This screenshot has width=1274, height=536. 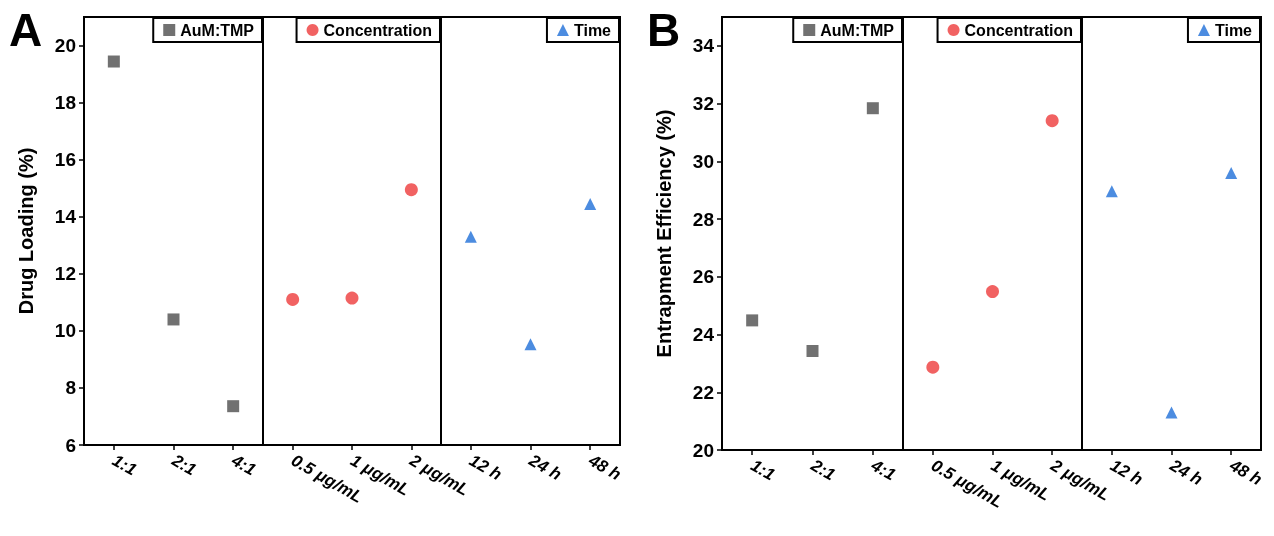 What do you see at coordinates (65, 274) in the screenshot?
I see `y-tick-label: 12` at bounding box center [65, 274].